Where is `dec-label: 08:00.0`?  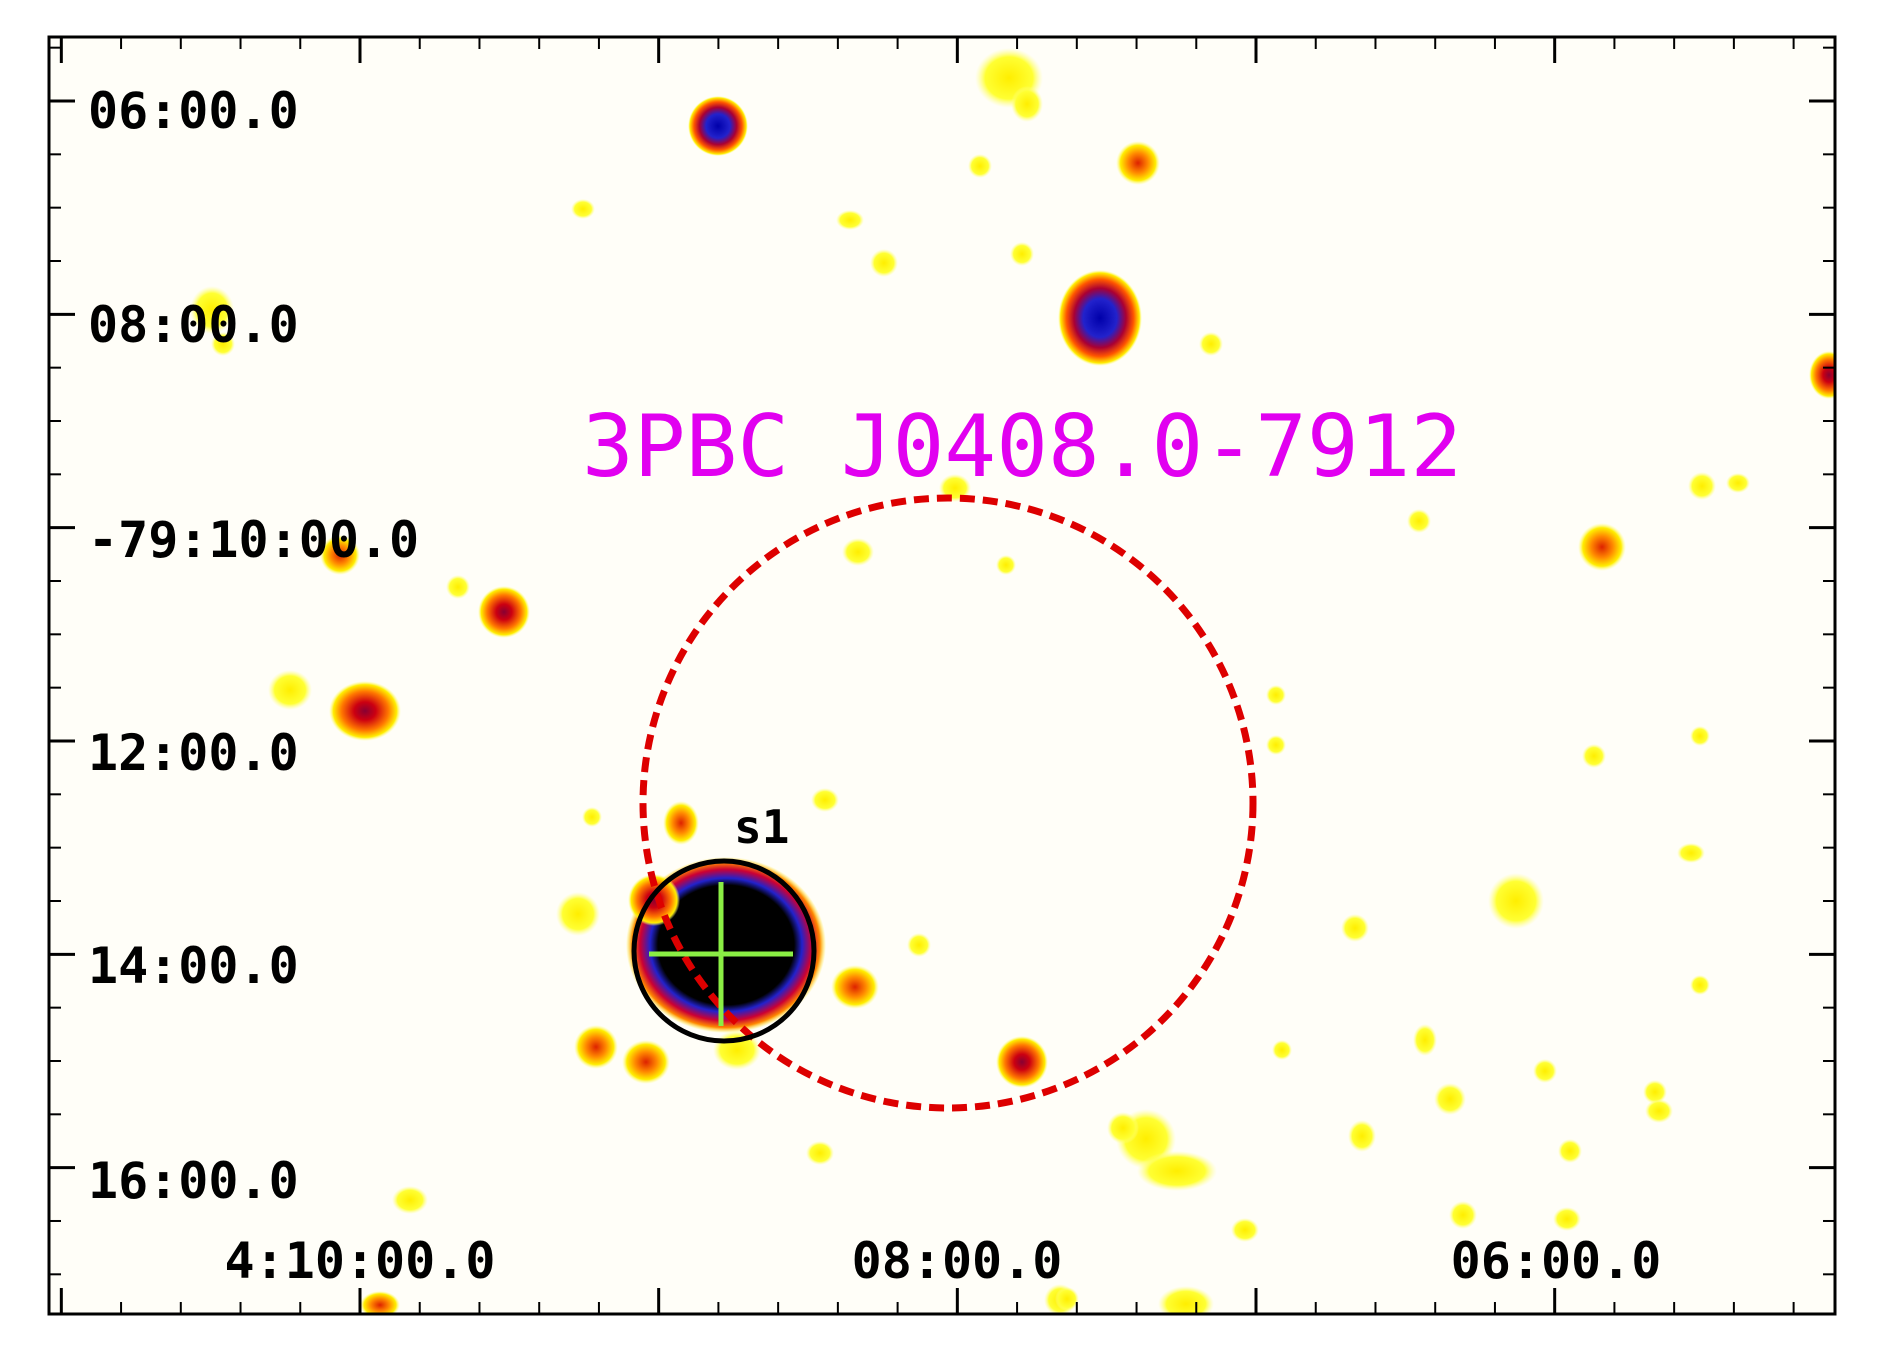 dec-label: 08:00.0 is located at coordinates (193, 325).